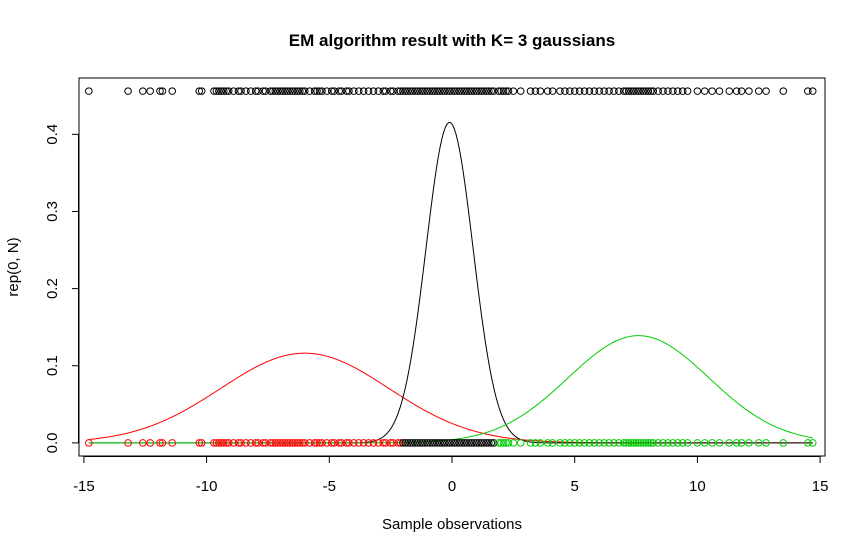  Describe the element at coordinates (52, 288) in the screenshot. I see `y-tick-label: 0.2` at that location.